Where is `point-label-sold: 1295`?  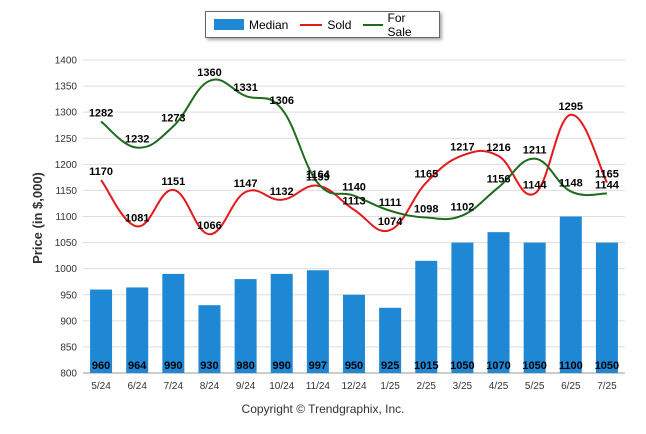
point-label-sold: 1295 is located at coordinates (571, 107).